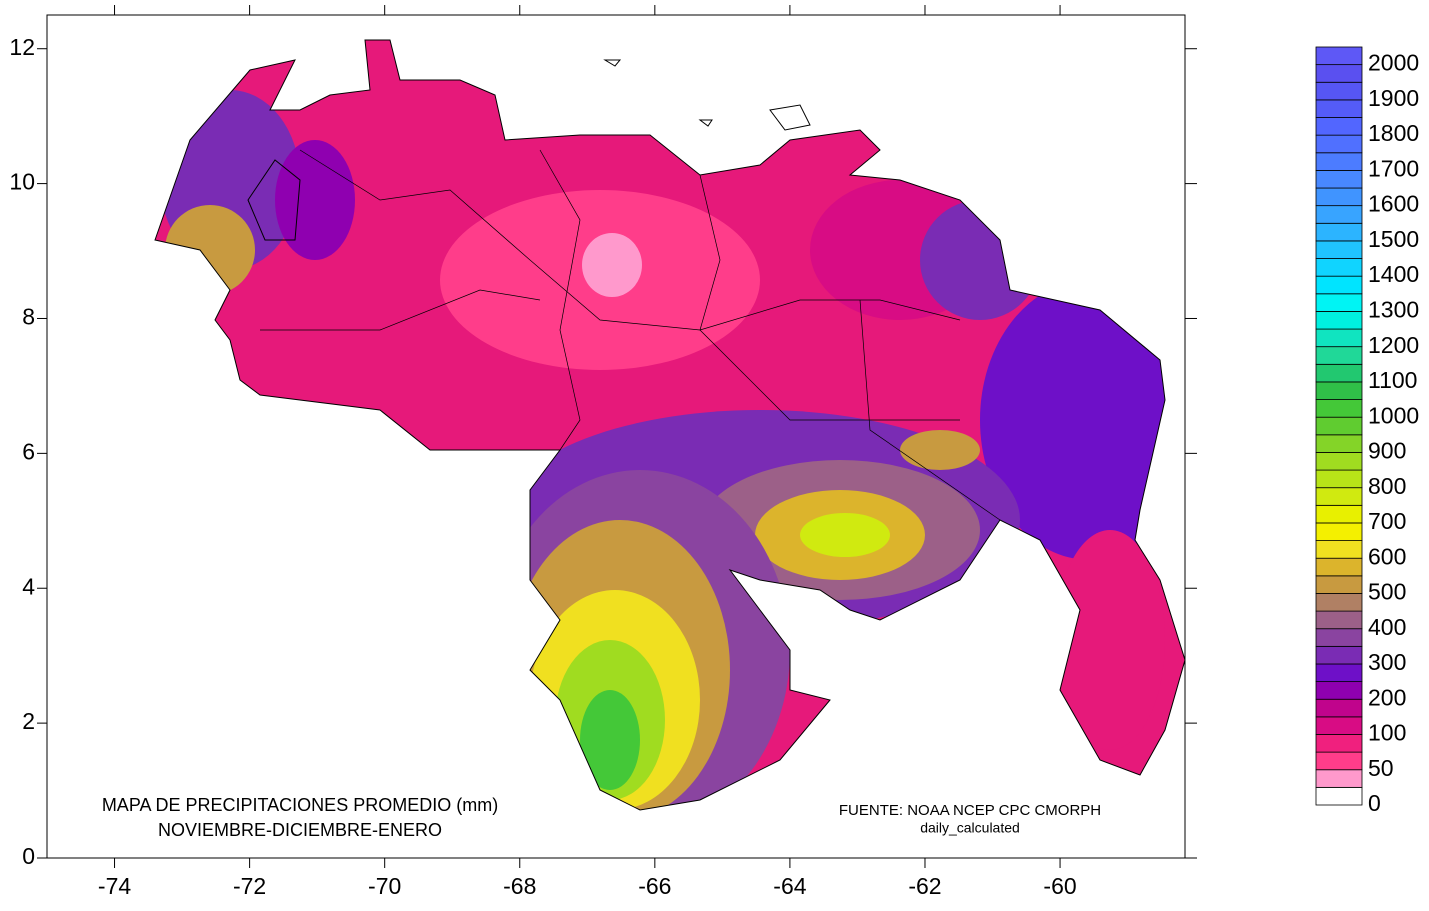 The width and height of the screenshot is (1429, 911). What do you see at coordinates (1393, 63) in the screenshot?
I see `legend-label: 2000` at bounding box center [1393, 63].